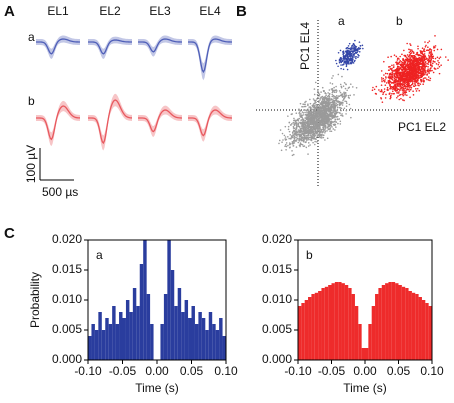 The width and height of the screenshot is (454, 403). What do you see at coordinates (9, 233) in the screenshot?
I see `panel-label: C` at bounding box center [9, 233].